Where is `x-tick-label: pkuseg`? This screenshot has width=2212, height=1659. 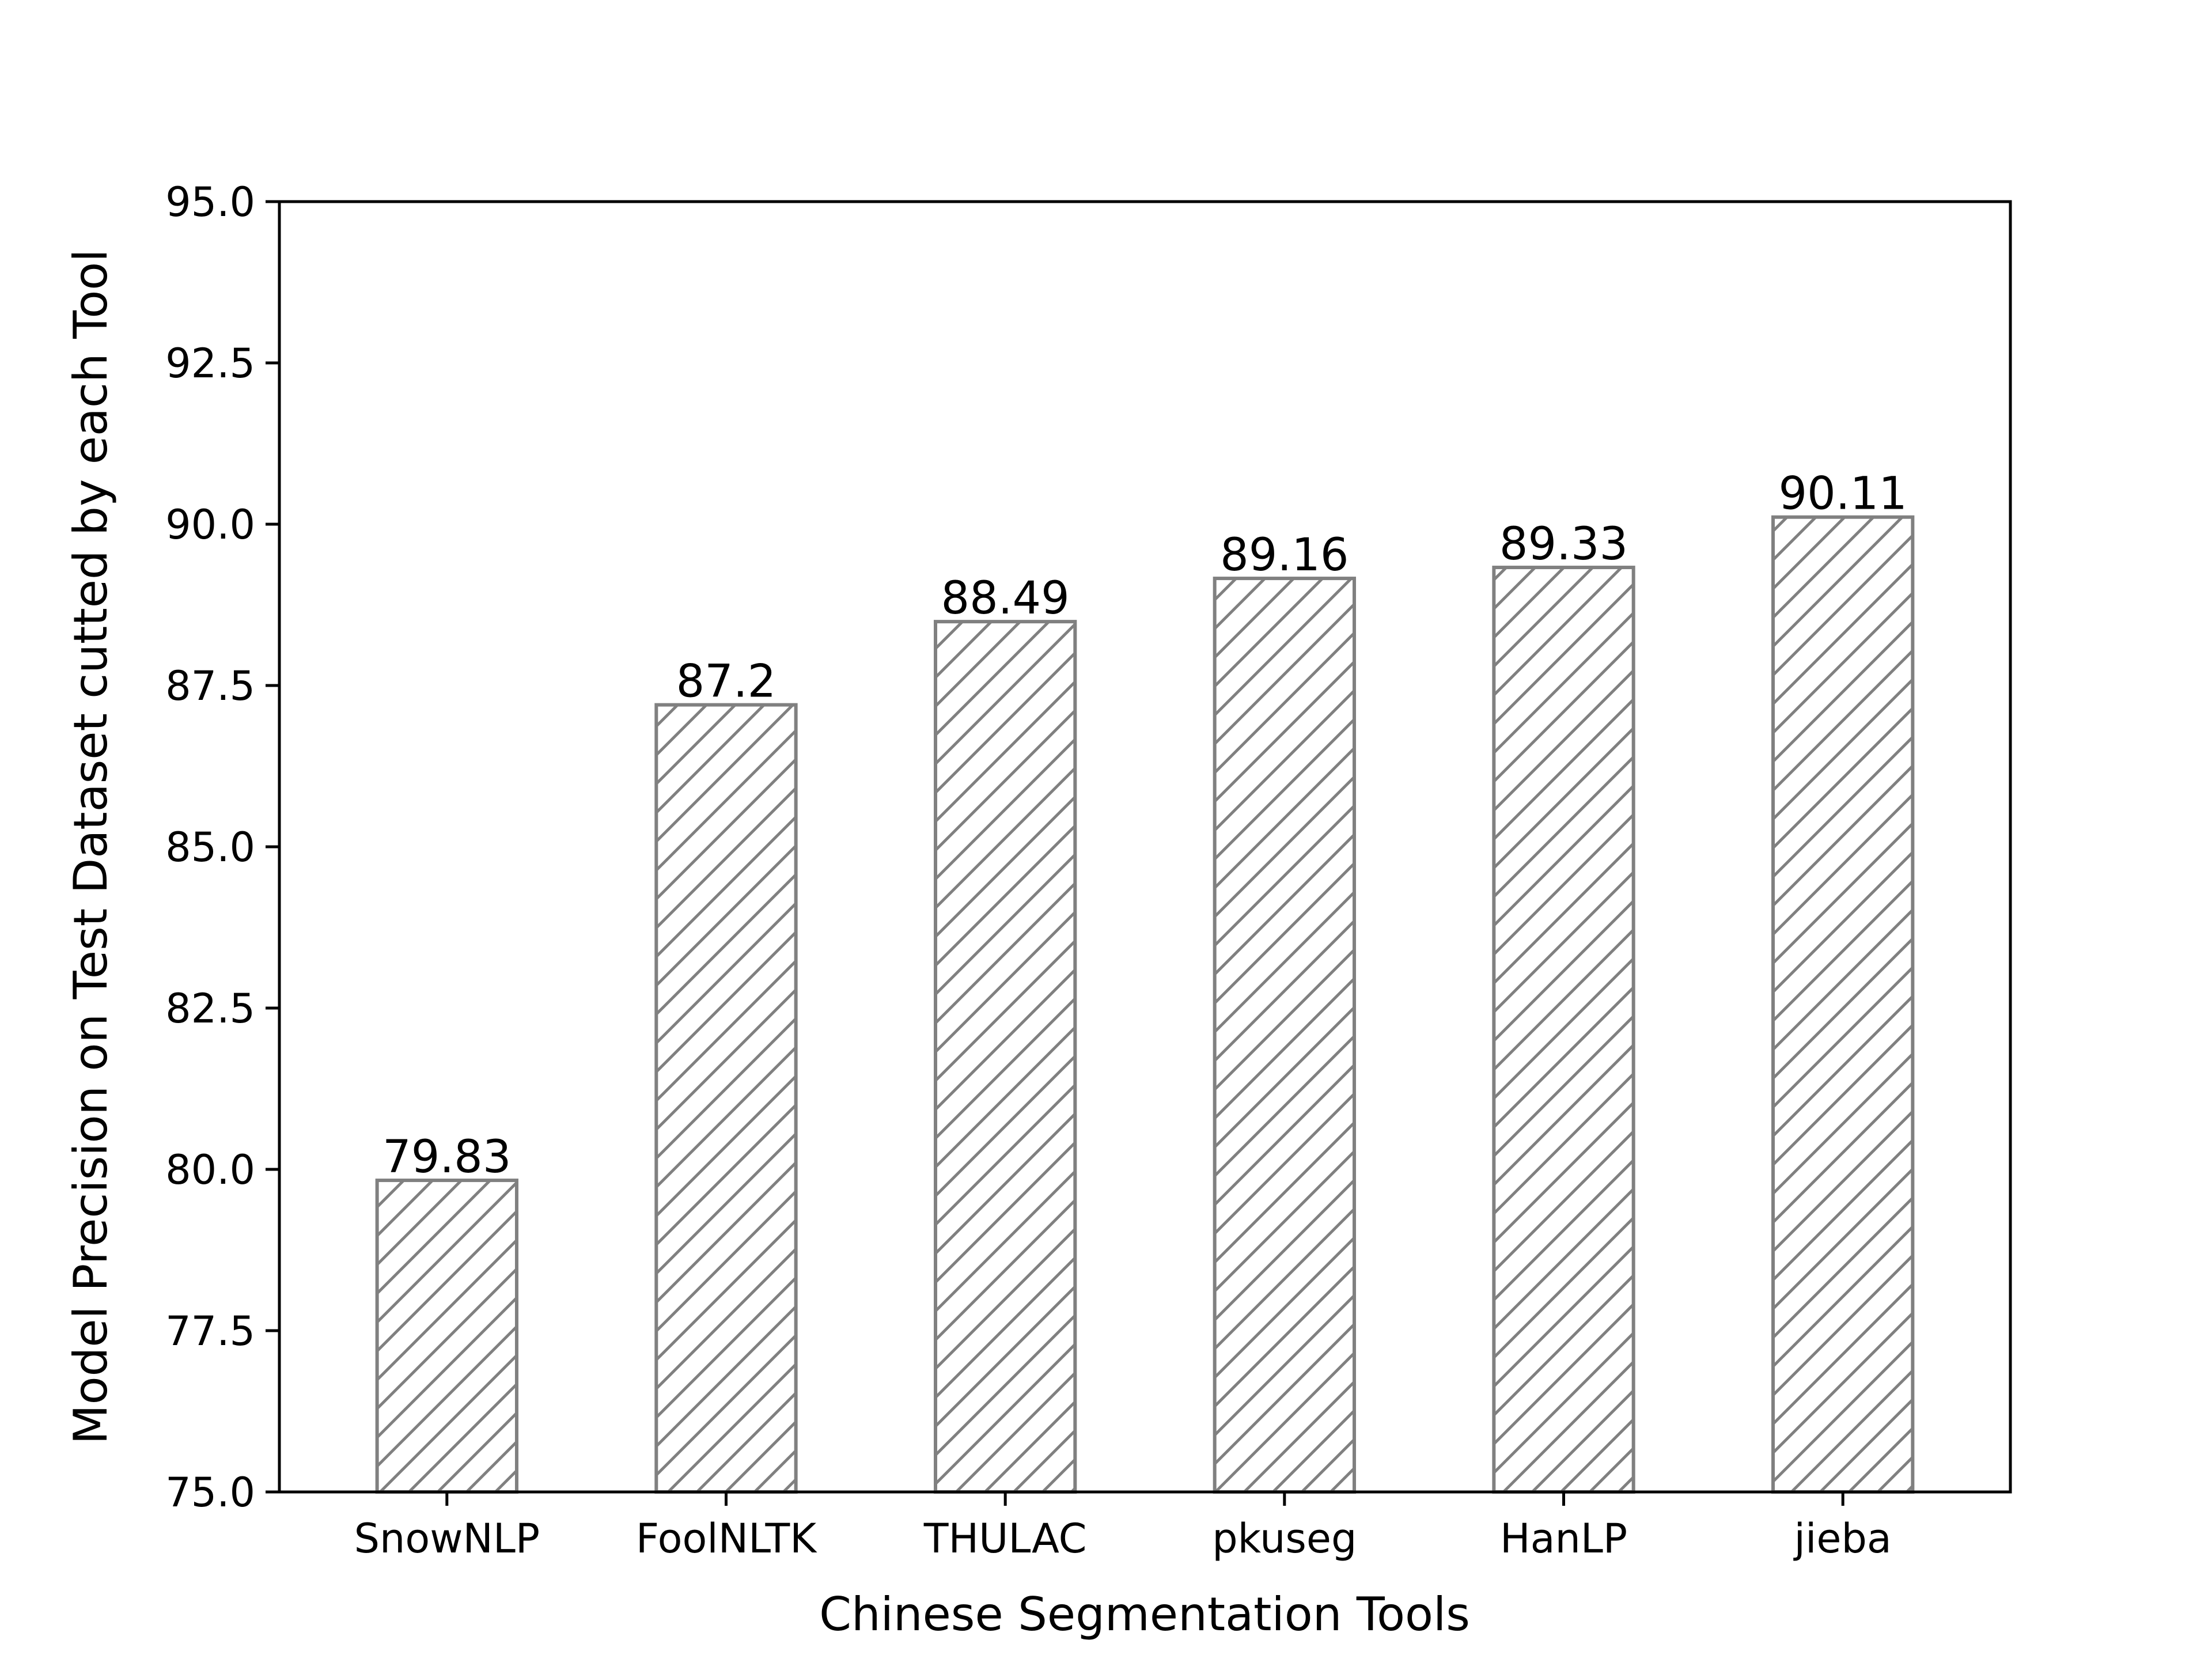
x-tick-label: pkuseg is located at coordinates (1284, 1538).